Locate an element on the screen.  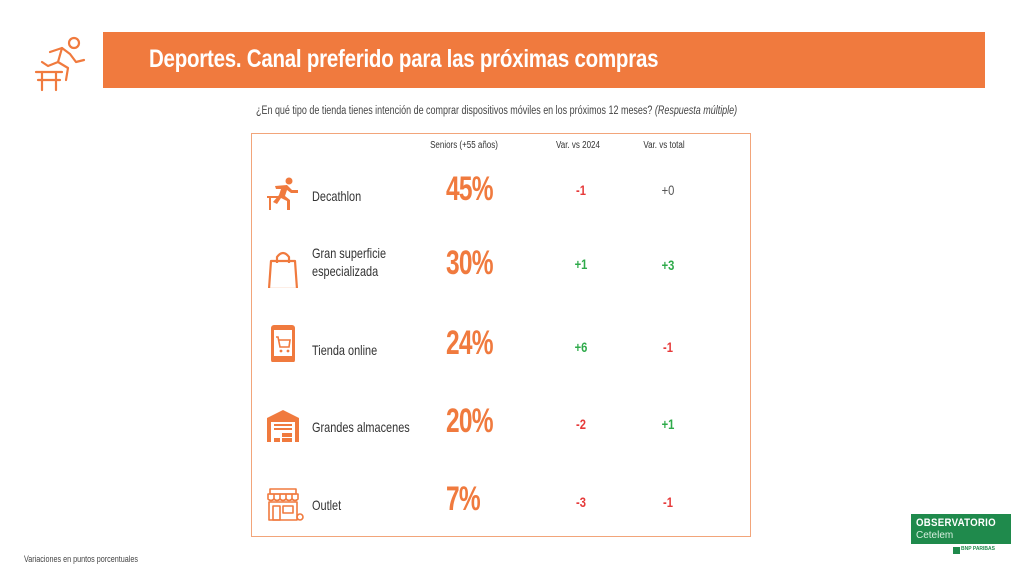
row-value: 7% is located at coordinates (463, 499).